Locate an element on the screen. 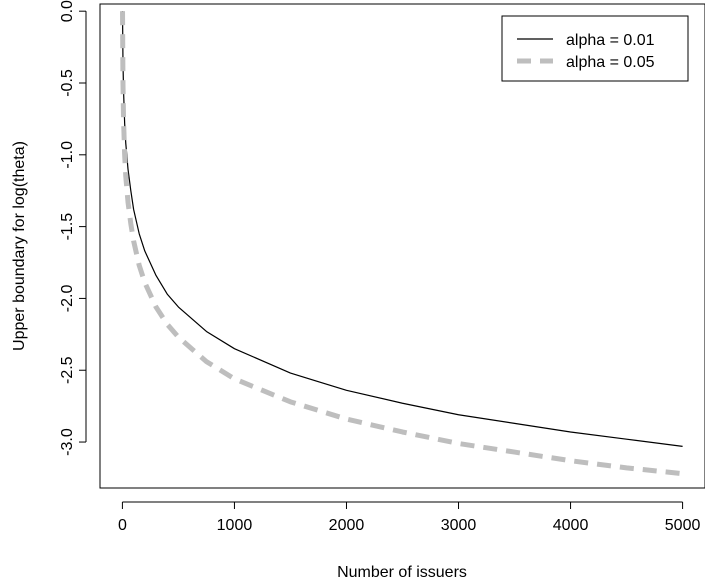  legend-box is located at coordinates (595, 48).